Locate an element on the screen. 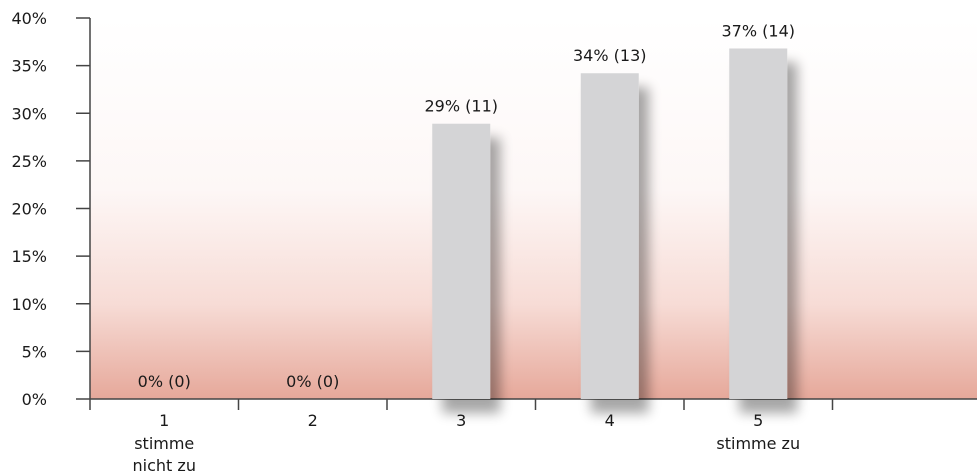  y-tick-label: 0% is located at coordinates (34, 399).